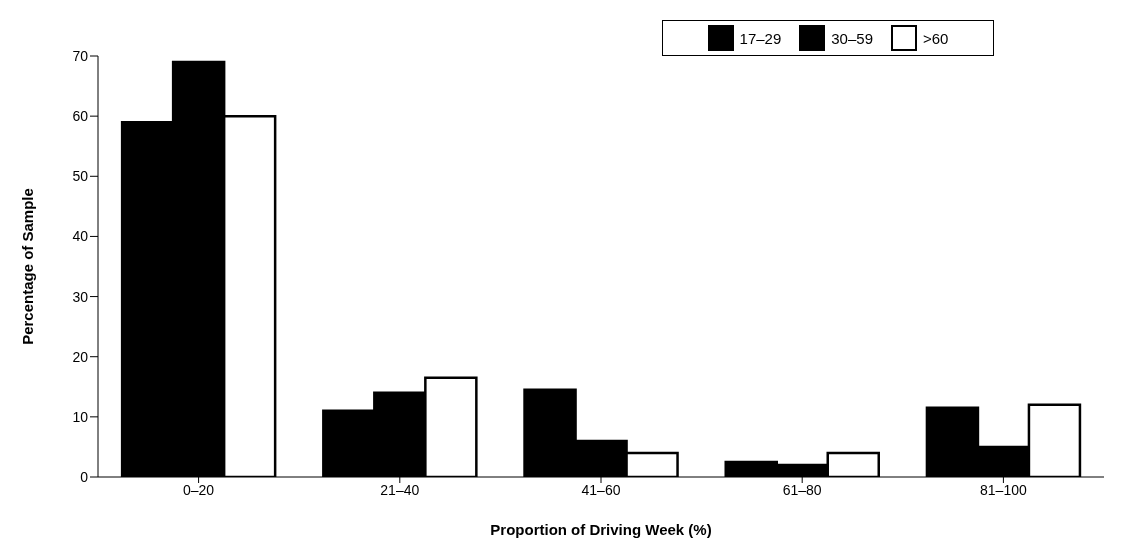 This screenshot has width=1132, height=555. What do you see at coordinates (80, 236) in the screenshot?
I see `y-tick-label: 40` at bounding box center [80, 236].